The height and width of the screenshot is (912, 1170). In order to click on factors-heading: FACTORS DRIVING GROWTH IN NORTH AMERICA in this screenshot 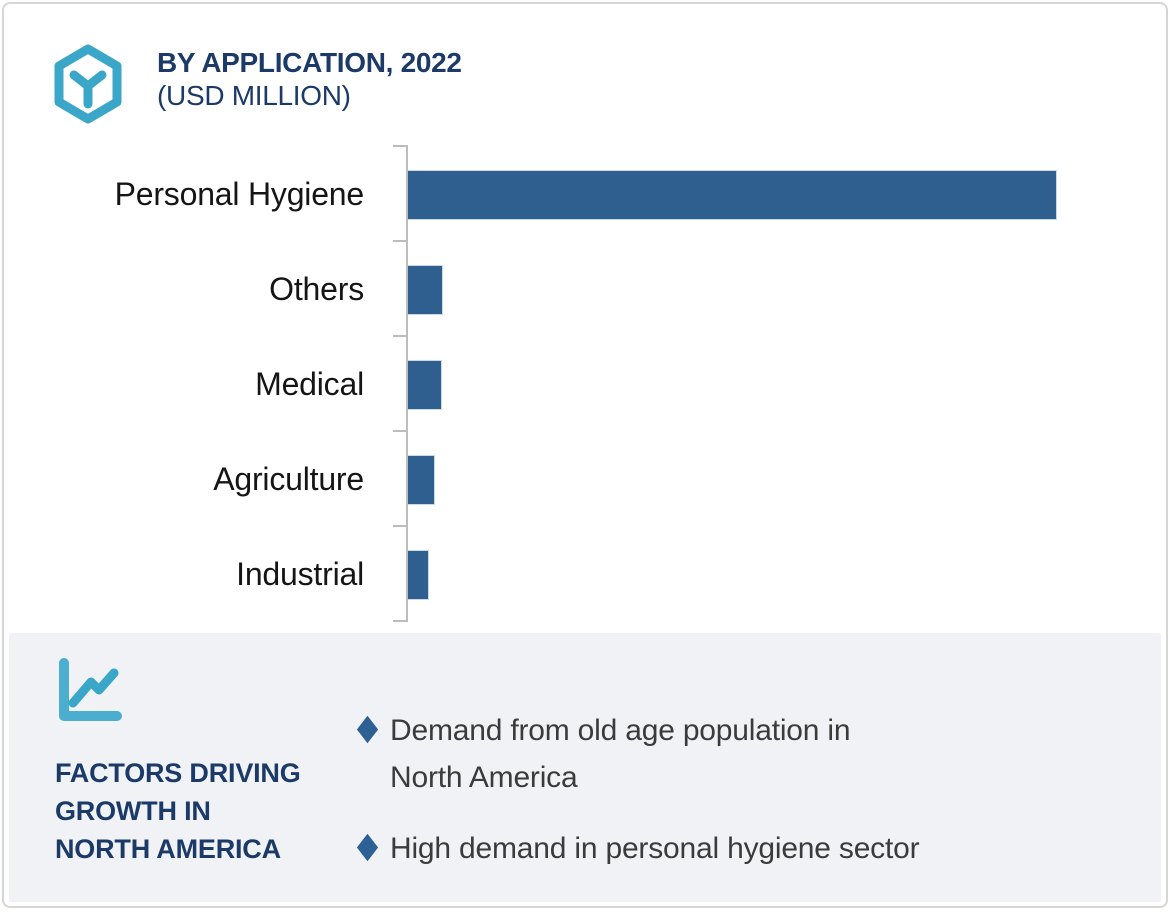, I will do `click(178, 811)`.